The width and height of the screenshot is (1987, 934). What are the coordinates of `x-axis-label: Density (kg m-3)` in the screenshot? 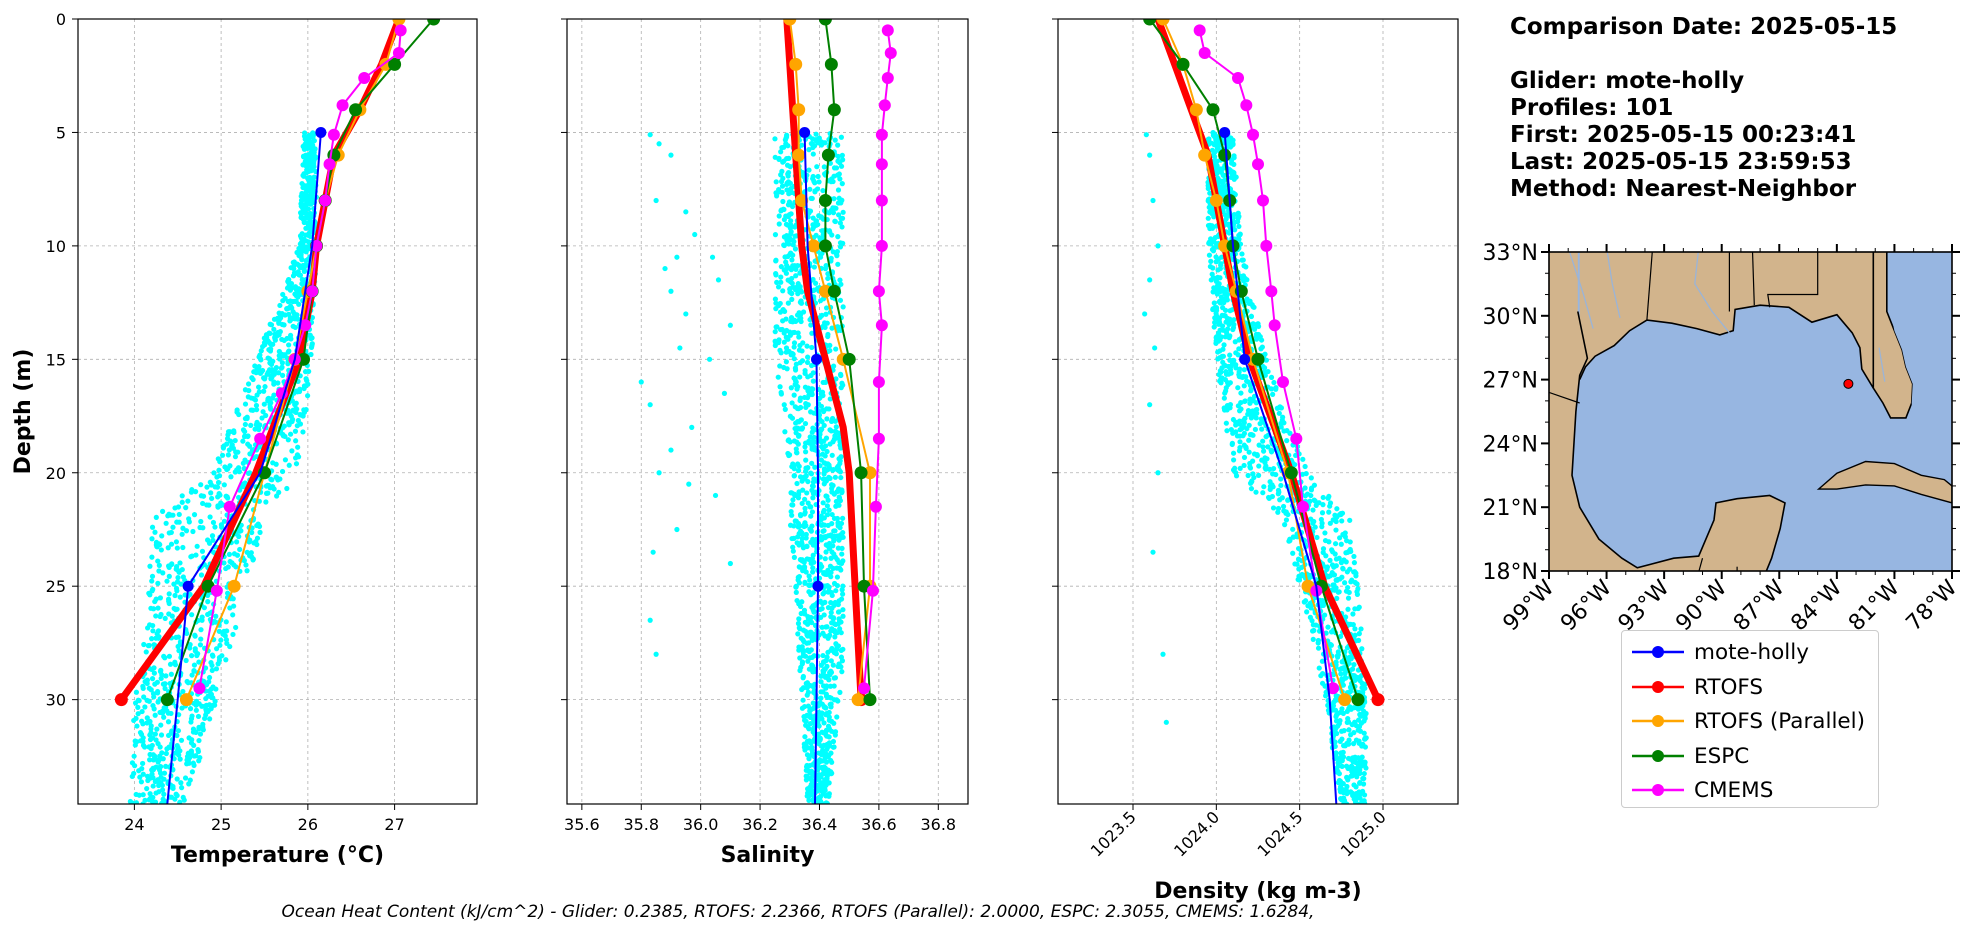 It's located at (1258, 891).